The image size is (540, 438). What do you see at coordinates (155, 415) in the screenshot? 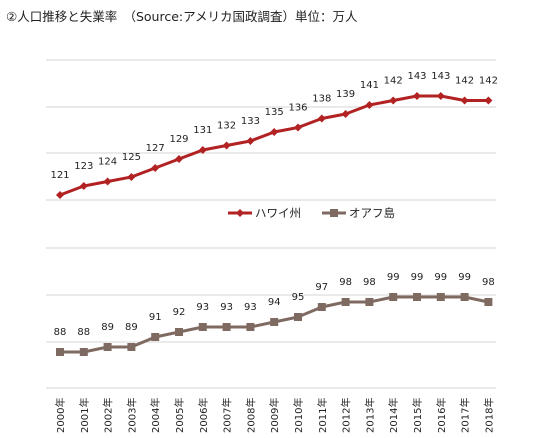
I see `x-tick-label: 2004年` at bounding box center [155, 415].